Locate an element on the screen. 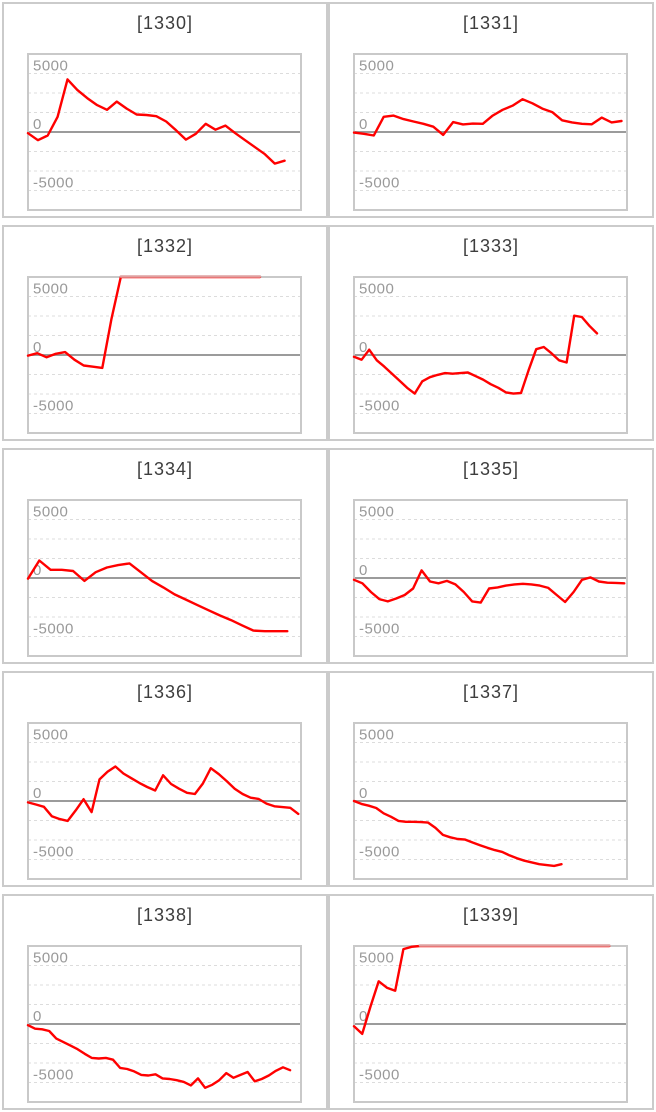 The height and width of the screenshot is (1112, 656). chart-panel: [1338] 5000 0 -5000 is located at coordinates (165, 1002).